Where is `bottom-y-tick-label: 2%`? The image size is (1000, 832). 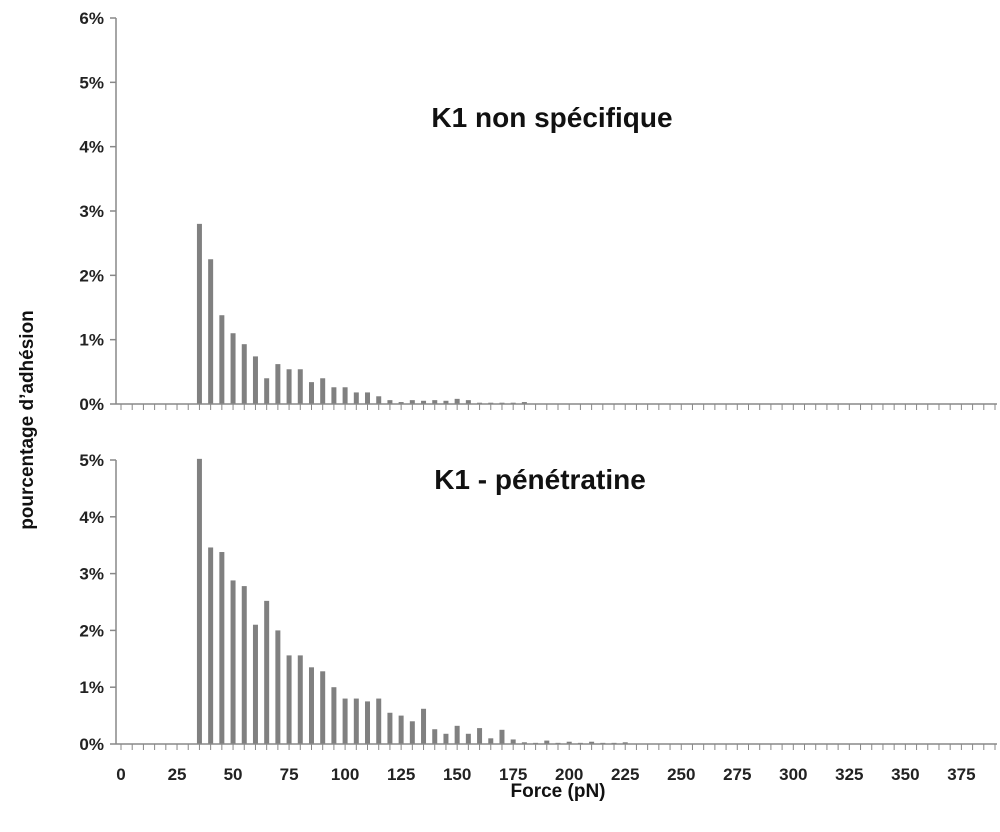
bottom-y-tick-label: 2% is located at coordinates (91, 630).